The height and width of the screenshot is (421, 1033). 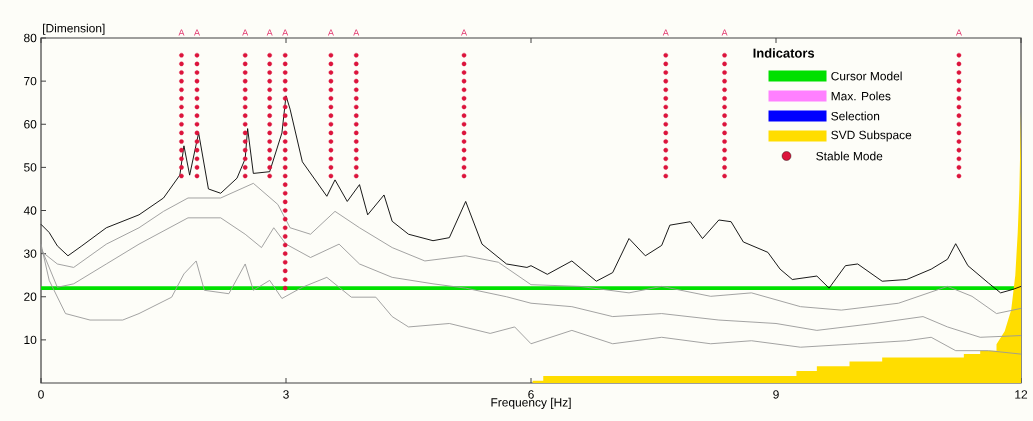 I want to click on x-tick-label: 9, so click(x=776, y=394).